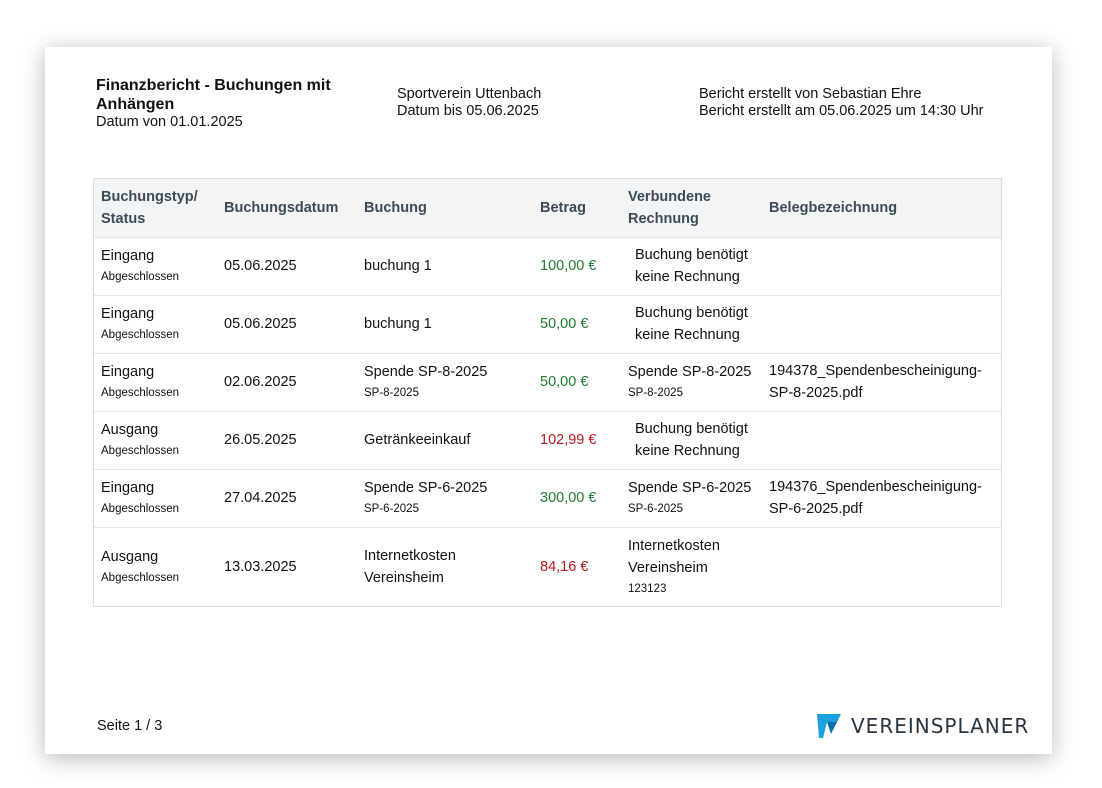 The width and height of the screenshot is (1102, 788). What do you see at coordinates (829, 726) in the screenshot?
I see `vereinsplaner-logo-icon` at bounding box center [829, 726].